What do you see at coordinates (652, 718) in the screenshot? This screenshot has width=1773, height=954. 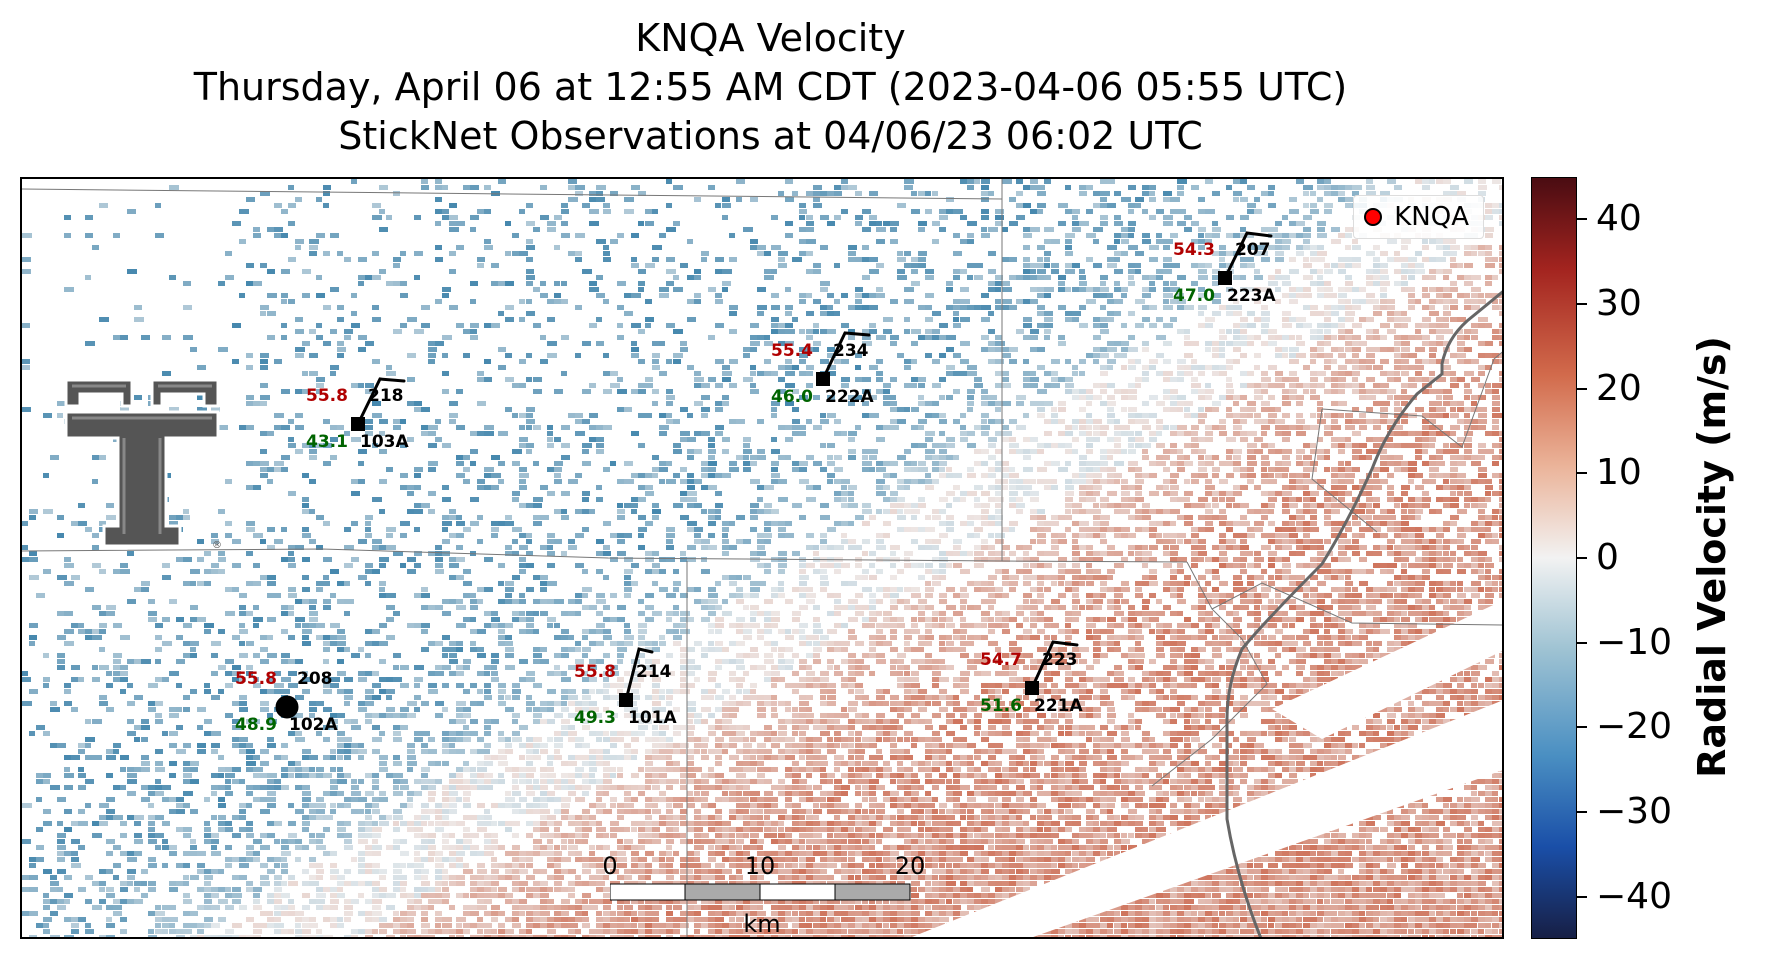 I see `station-sub-id: 101A` at bounding box center [652, 718].